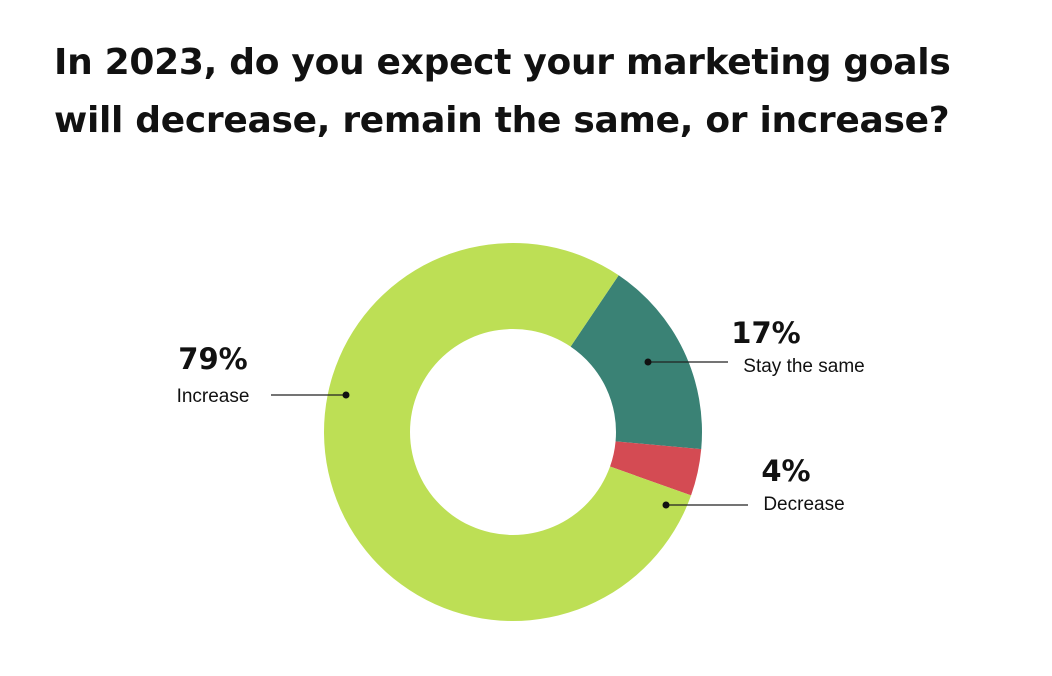 The width and height of the screenshot is (1052, 676). I want to click on leader-dot-stay-the-same, so click(648, 362).